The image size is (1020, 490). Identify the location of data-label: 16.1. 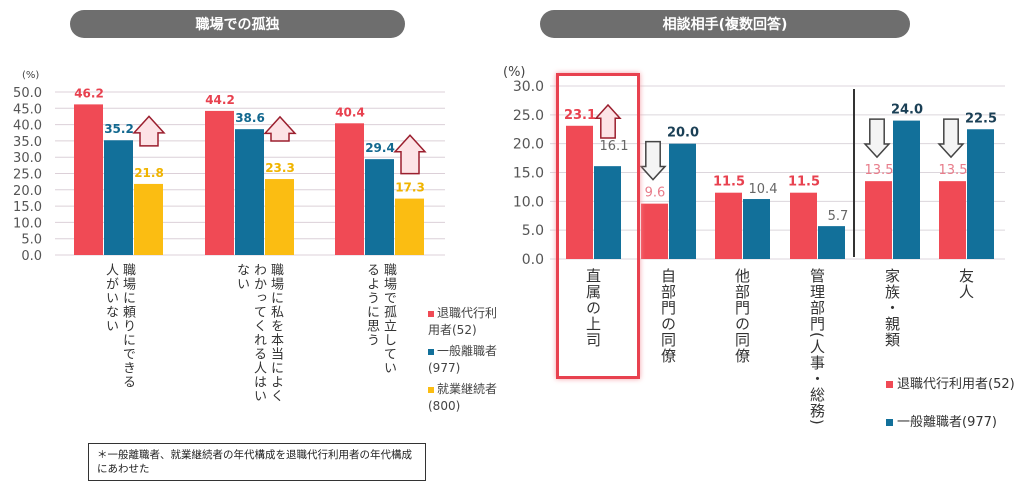
(614, 146).